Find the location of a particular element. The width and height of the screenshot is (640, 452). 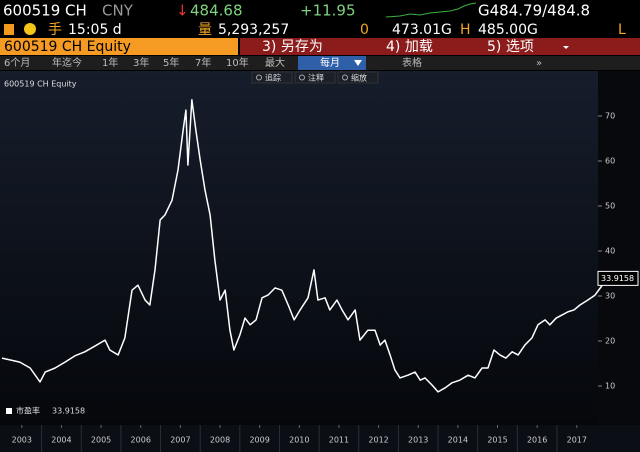

x-tick-label: 2003 is located at coordinates (22, 440).